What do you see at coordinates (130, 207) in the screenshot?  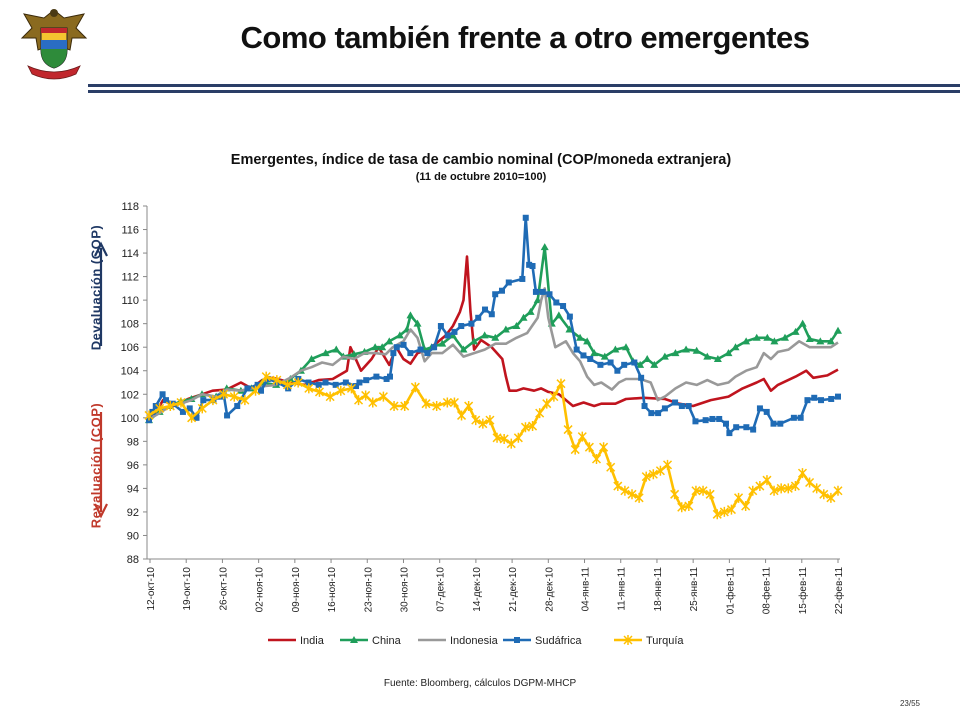 I see `y-tick-label: 118` at bounding box center [130, 207].